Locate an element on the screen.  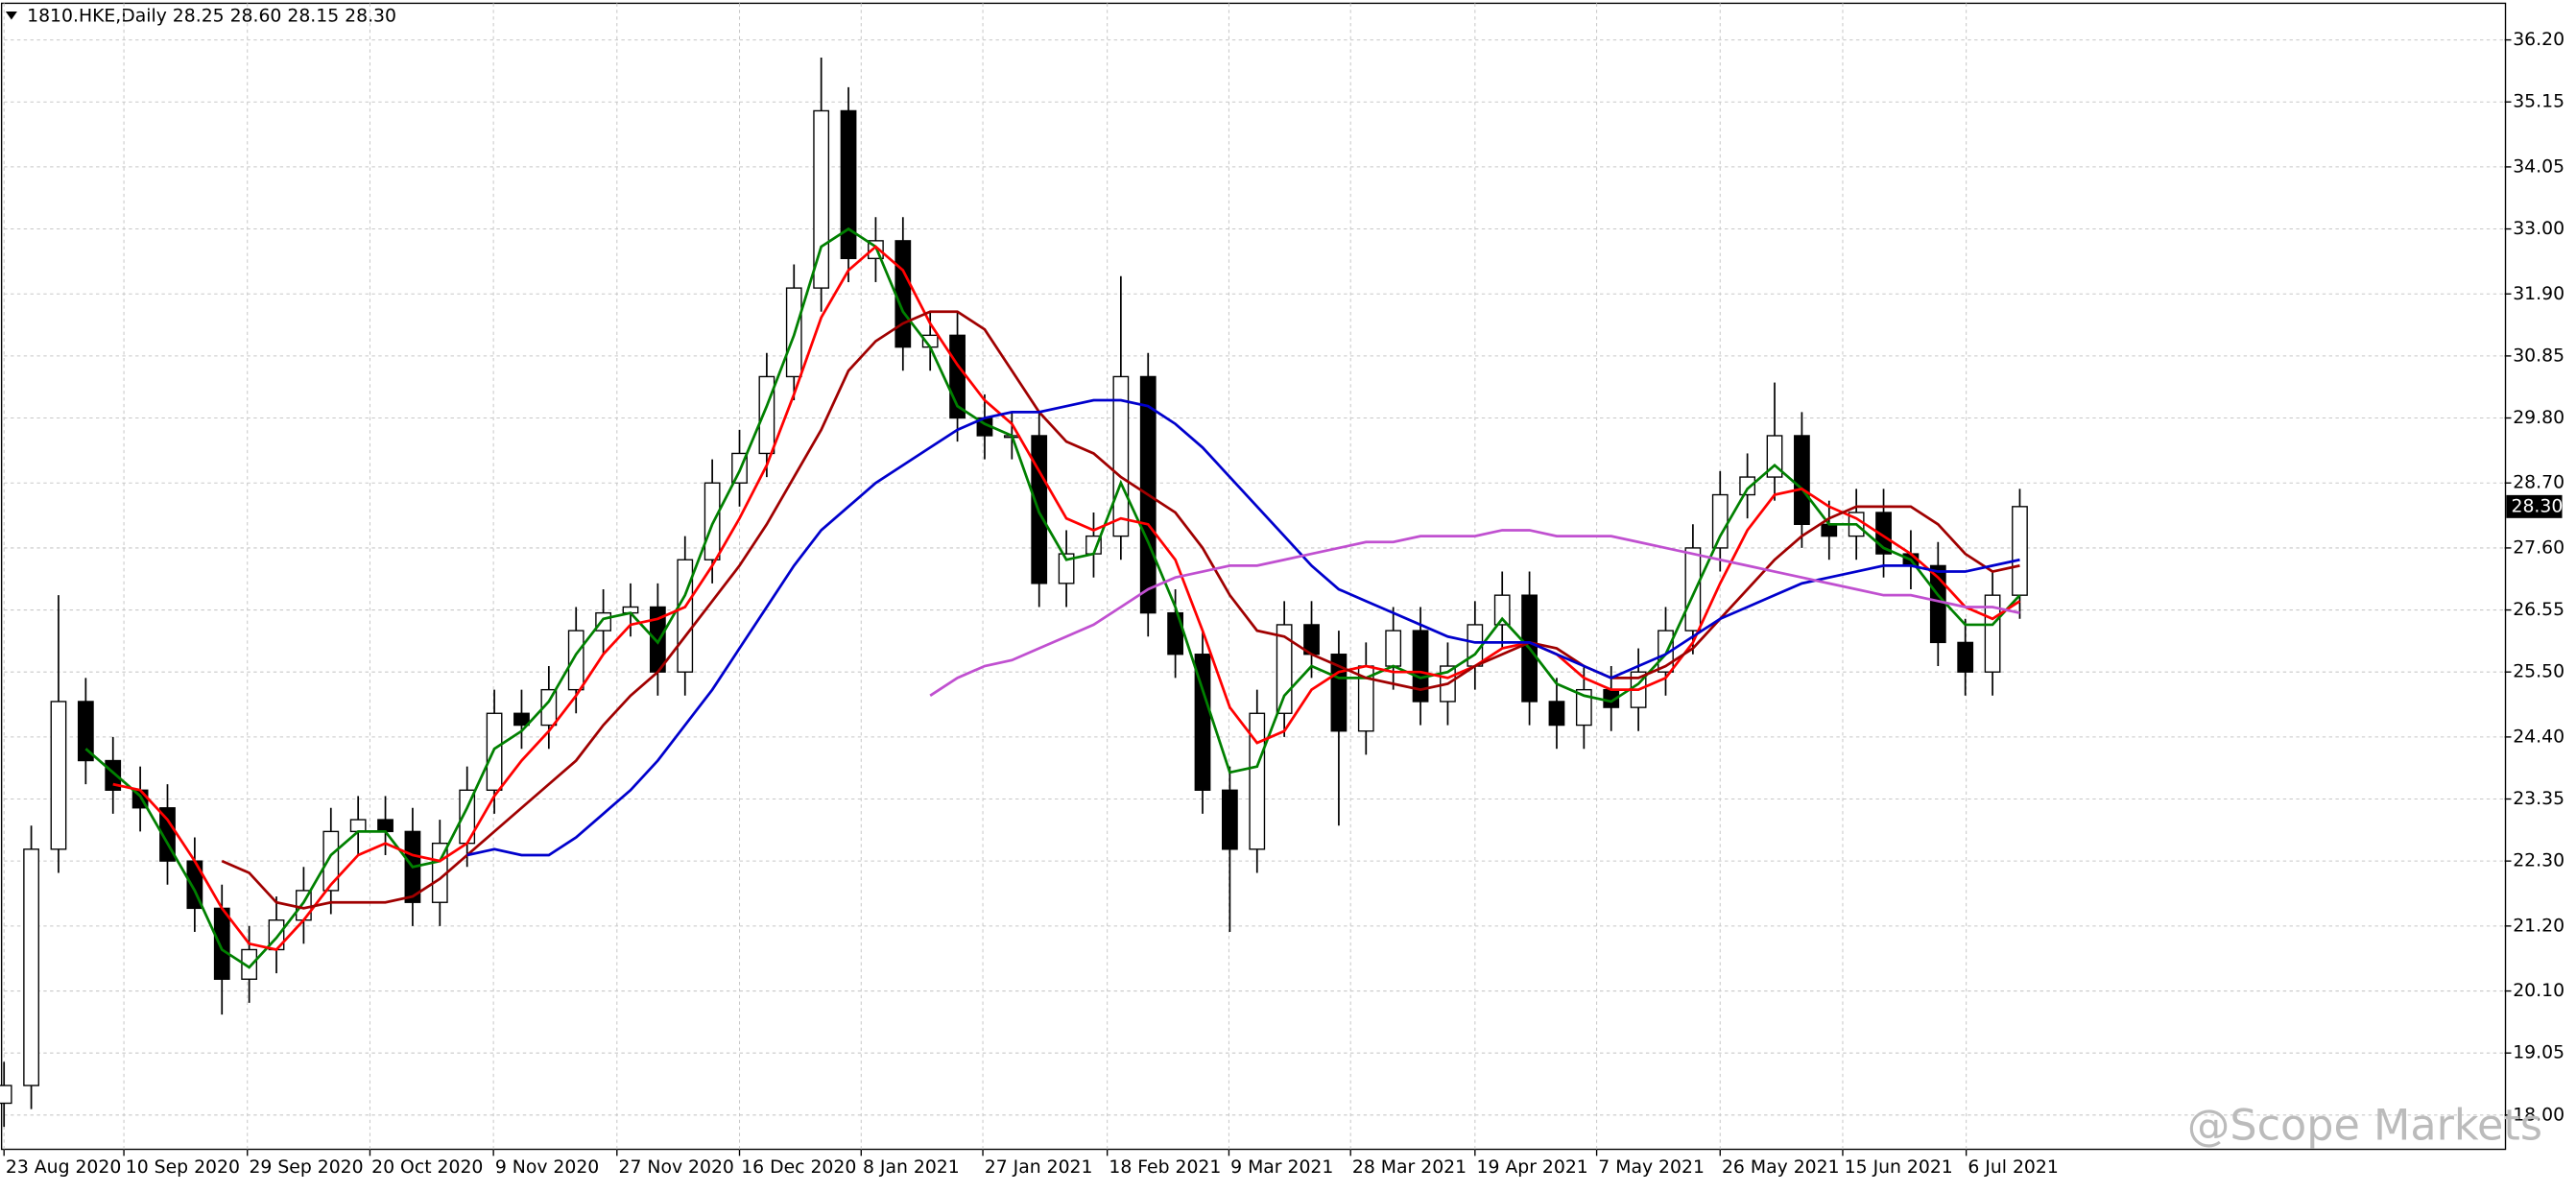
x-tick-label: 16 Dec 2020 is located at coordinates (798, 1167).